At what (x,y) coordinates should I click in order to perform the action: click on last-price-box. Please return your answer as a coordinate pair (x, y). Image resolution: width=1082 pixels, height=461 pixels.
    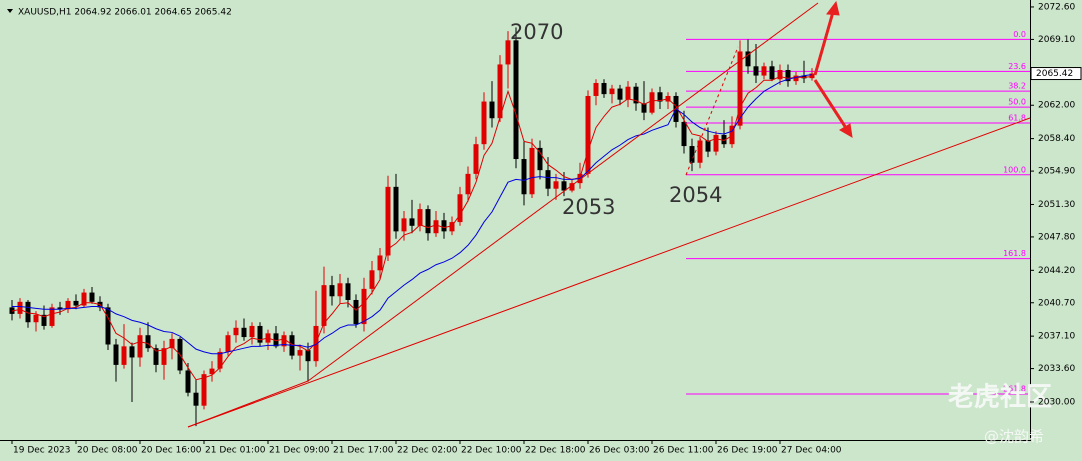
    Looking at the image, I should click on (1056, 74).